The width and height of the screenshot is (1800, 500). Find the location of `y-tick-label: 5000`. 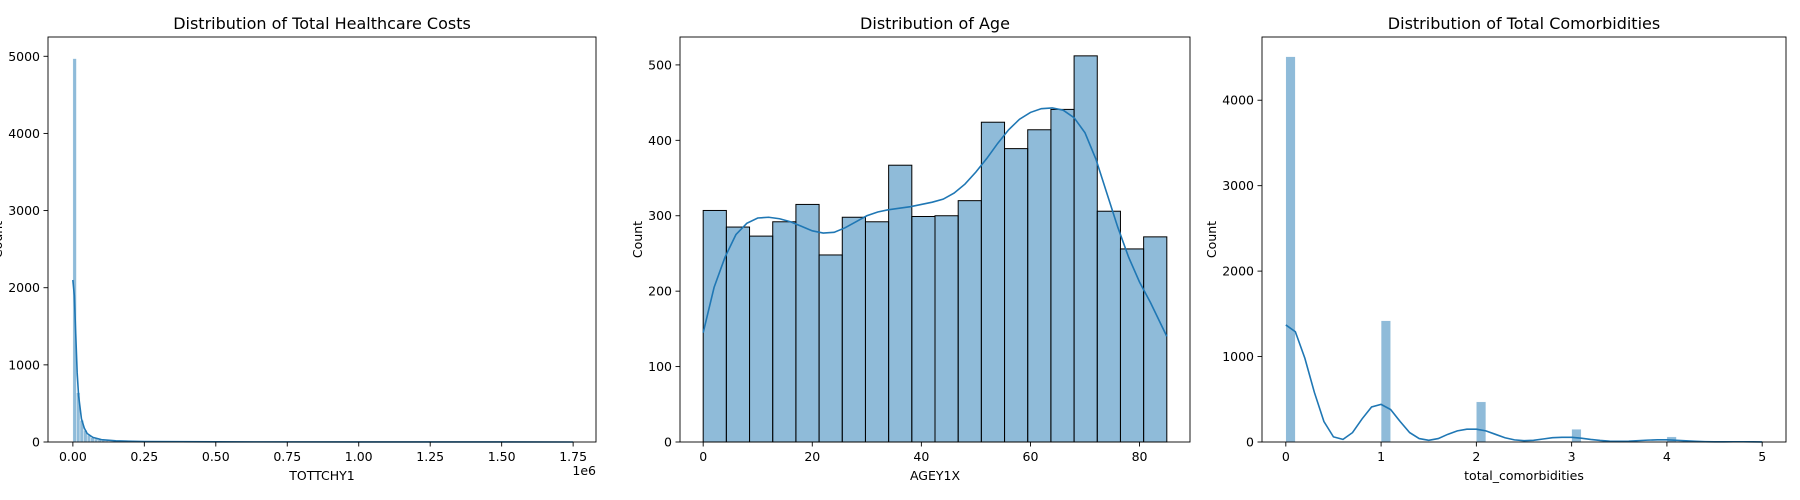

y-tick-label: 5000 is located at coordinates (24, 56).